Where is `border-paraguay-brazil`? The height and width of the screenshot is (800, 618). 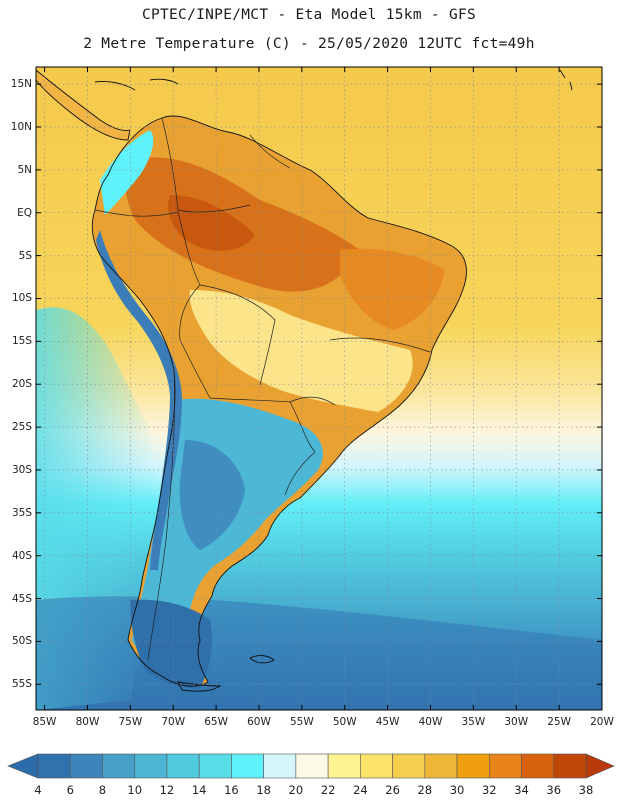 border-paraguay-brazil is located at coordinates (312, 401).